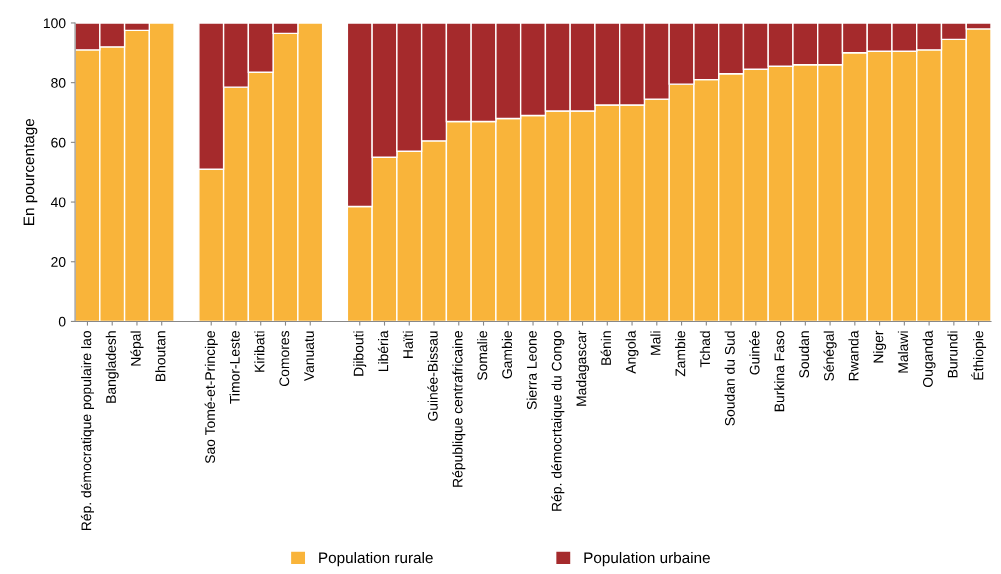  What do you see at coordinates (54, 23) in the screenshot?
I see `y-tick-label: 100` at bounding box center [54, 23].